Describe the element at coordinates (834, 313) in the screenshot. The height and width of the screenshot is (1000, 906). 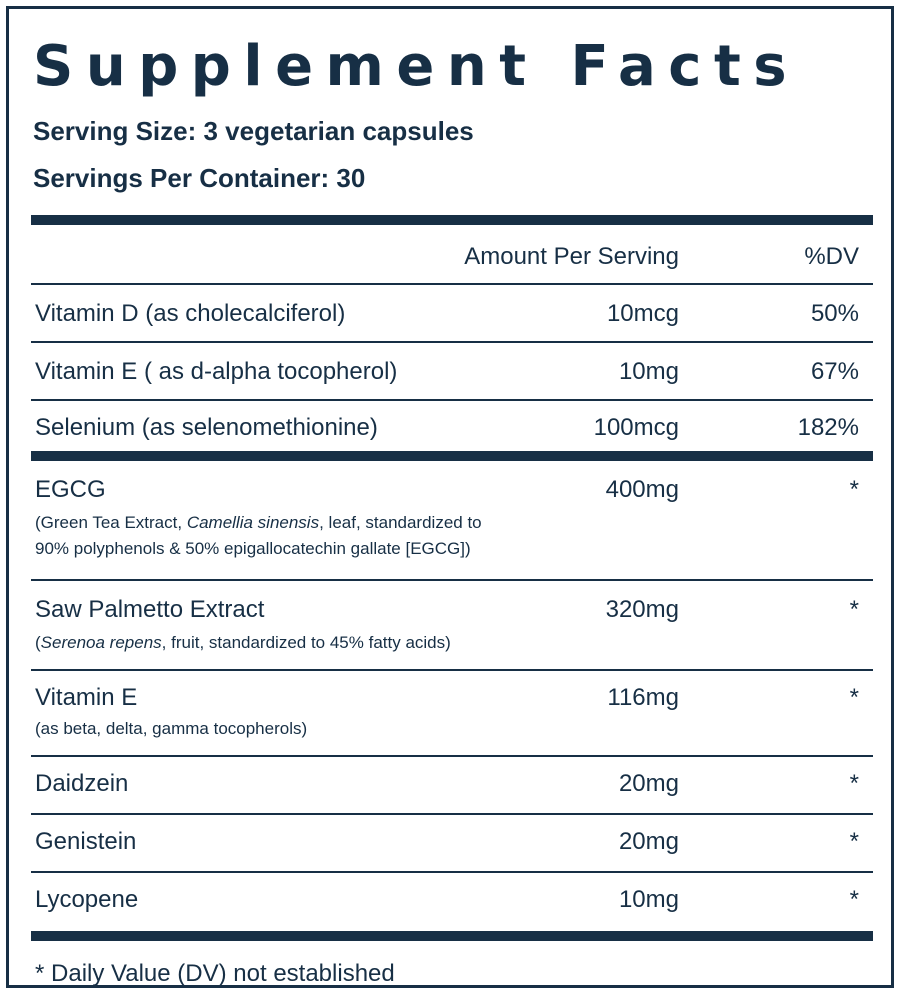
I see `nutrient-dv: 50%` at that location.